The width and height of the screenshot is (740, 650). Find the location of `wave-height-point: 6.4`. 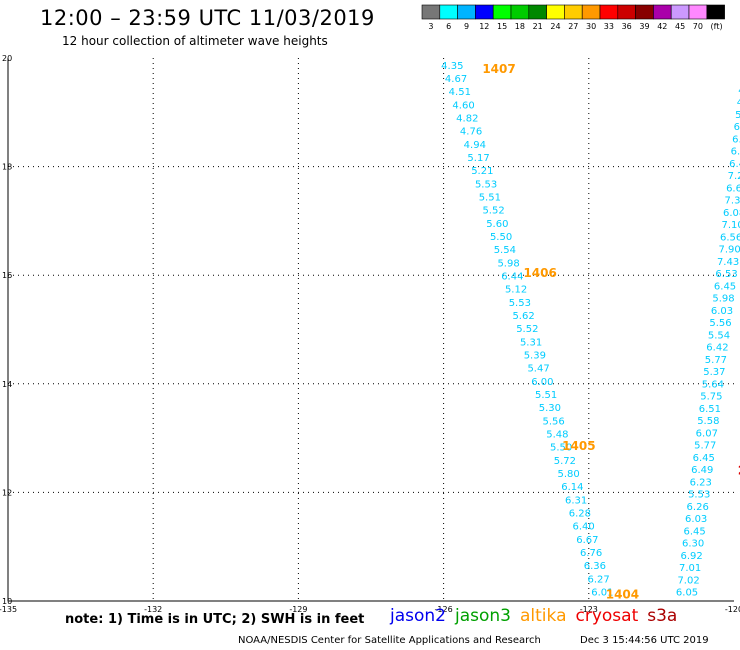

wave-height-point: 6.4 is located at coordinates (734, 164).